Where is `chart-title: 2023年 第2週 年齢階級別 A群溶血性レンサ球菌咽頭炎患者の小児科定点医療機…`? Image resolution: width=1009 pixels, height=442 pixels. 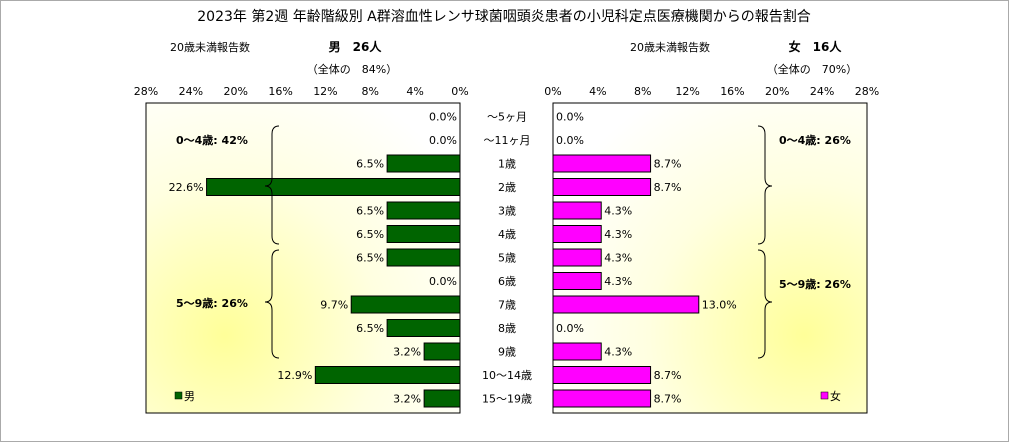
chart-title: 2023年 第2週 年齢階級別 A群溶血性レンサ球菌咽頭炎患者の小児科定点医療機… is located at coordinates (503, 16).